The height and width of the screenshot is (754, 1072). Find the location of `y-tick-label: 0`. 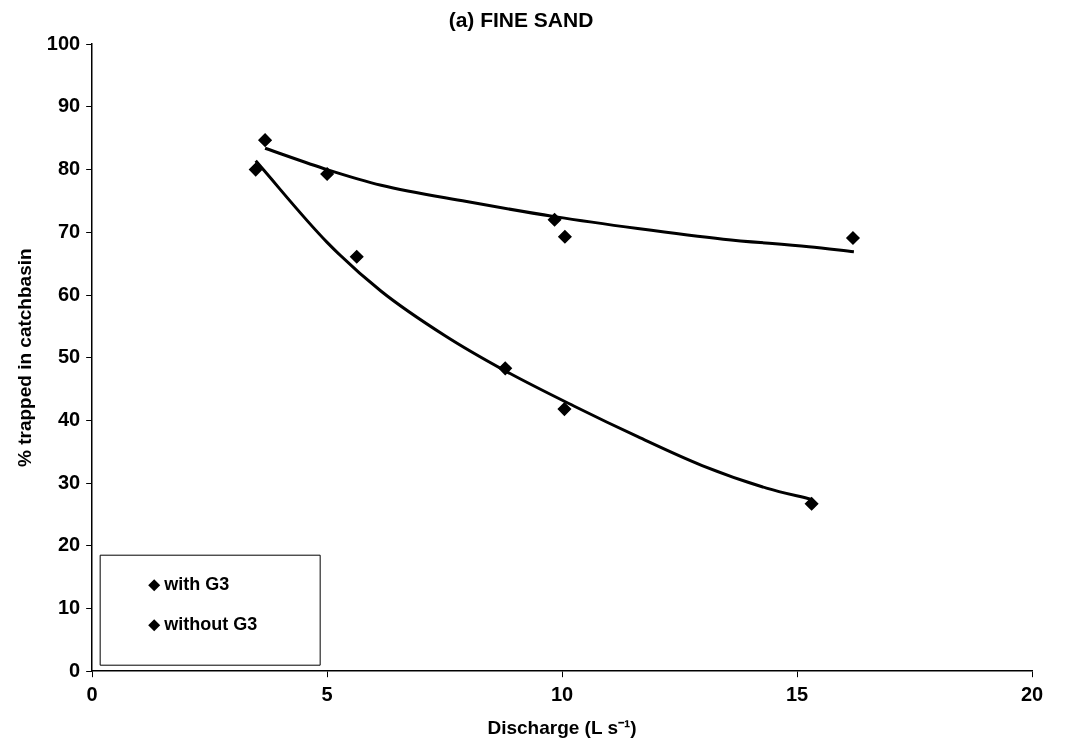

y-tick-label: 0 is located at coordinates (75, 669).